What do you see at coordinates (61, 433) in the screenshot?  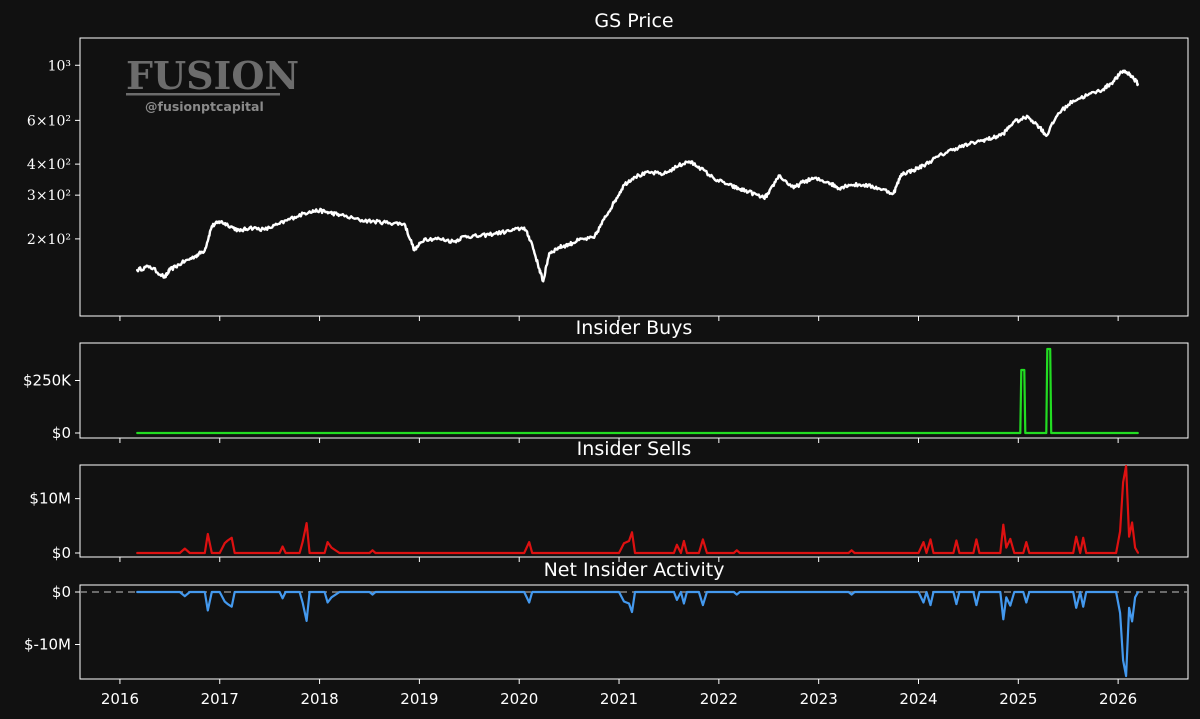 I see `buys-ytick-label: $0` at bounding box center [61, 433].